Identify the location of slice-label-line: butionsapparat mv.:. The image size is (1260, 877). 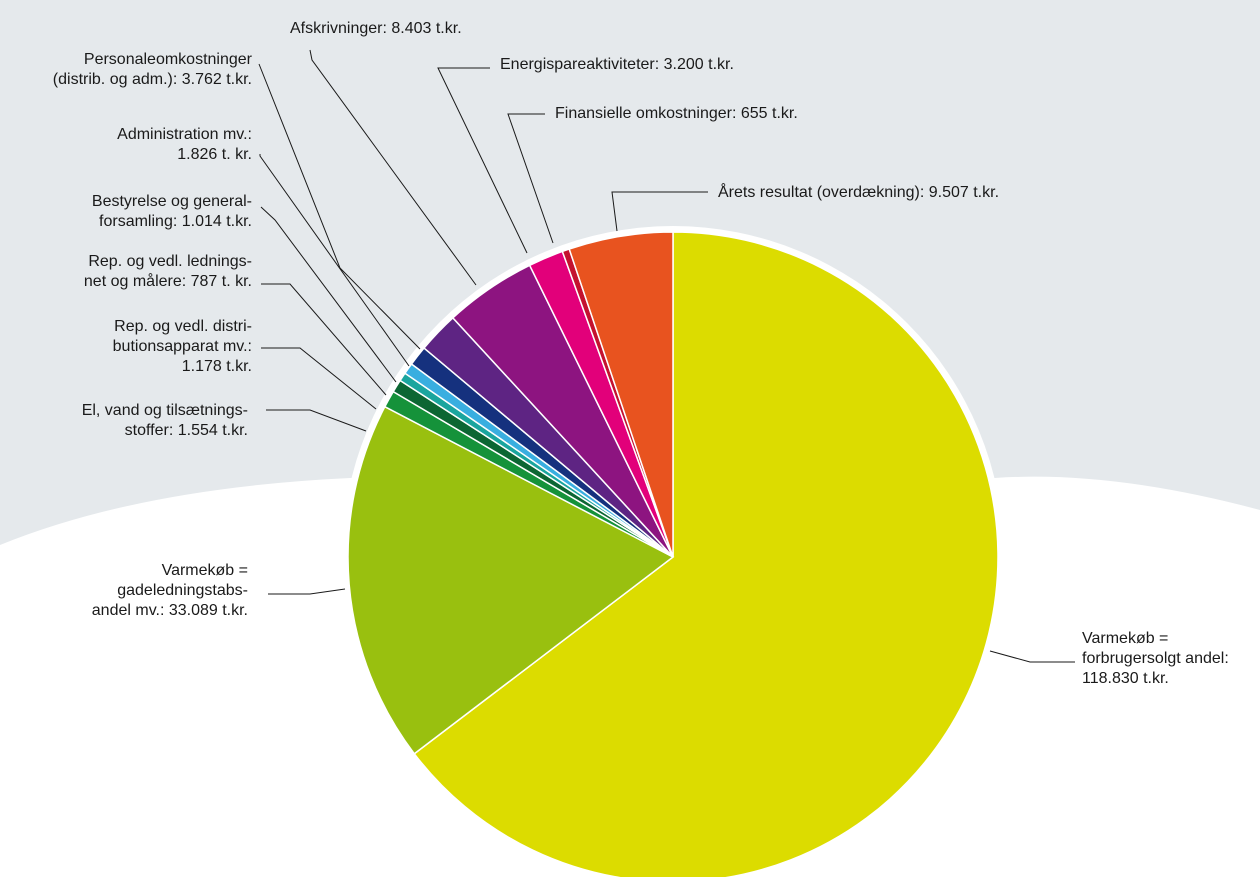
(182, 346).